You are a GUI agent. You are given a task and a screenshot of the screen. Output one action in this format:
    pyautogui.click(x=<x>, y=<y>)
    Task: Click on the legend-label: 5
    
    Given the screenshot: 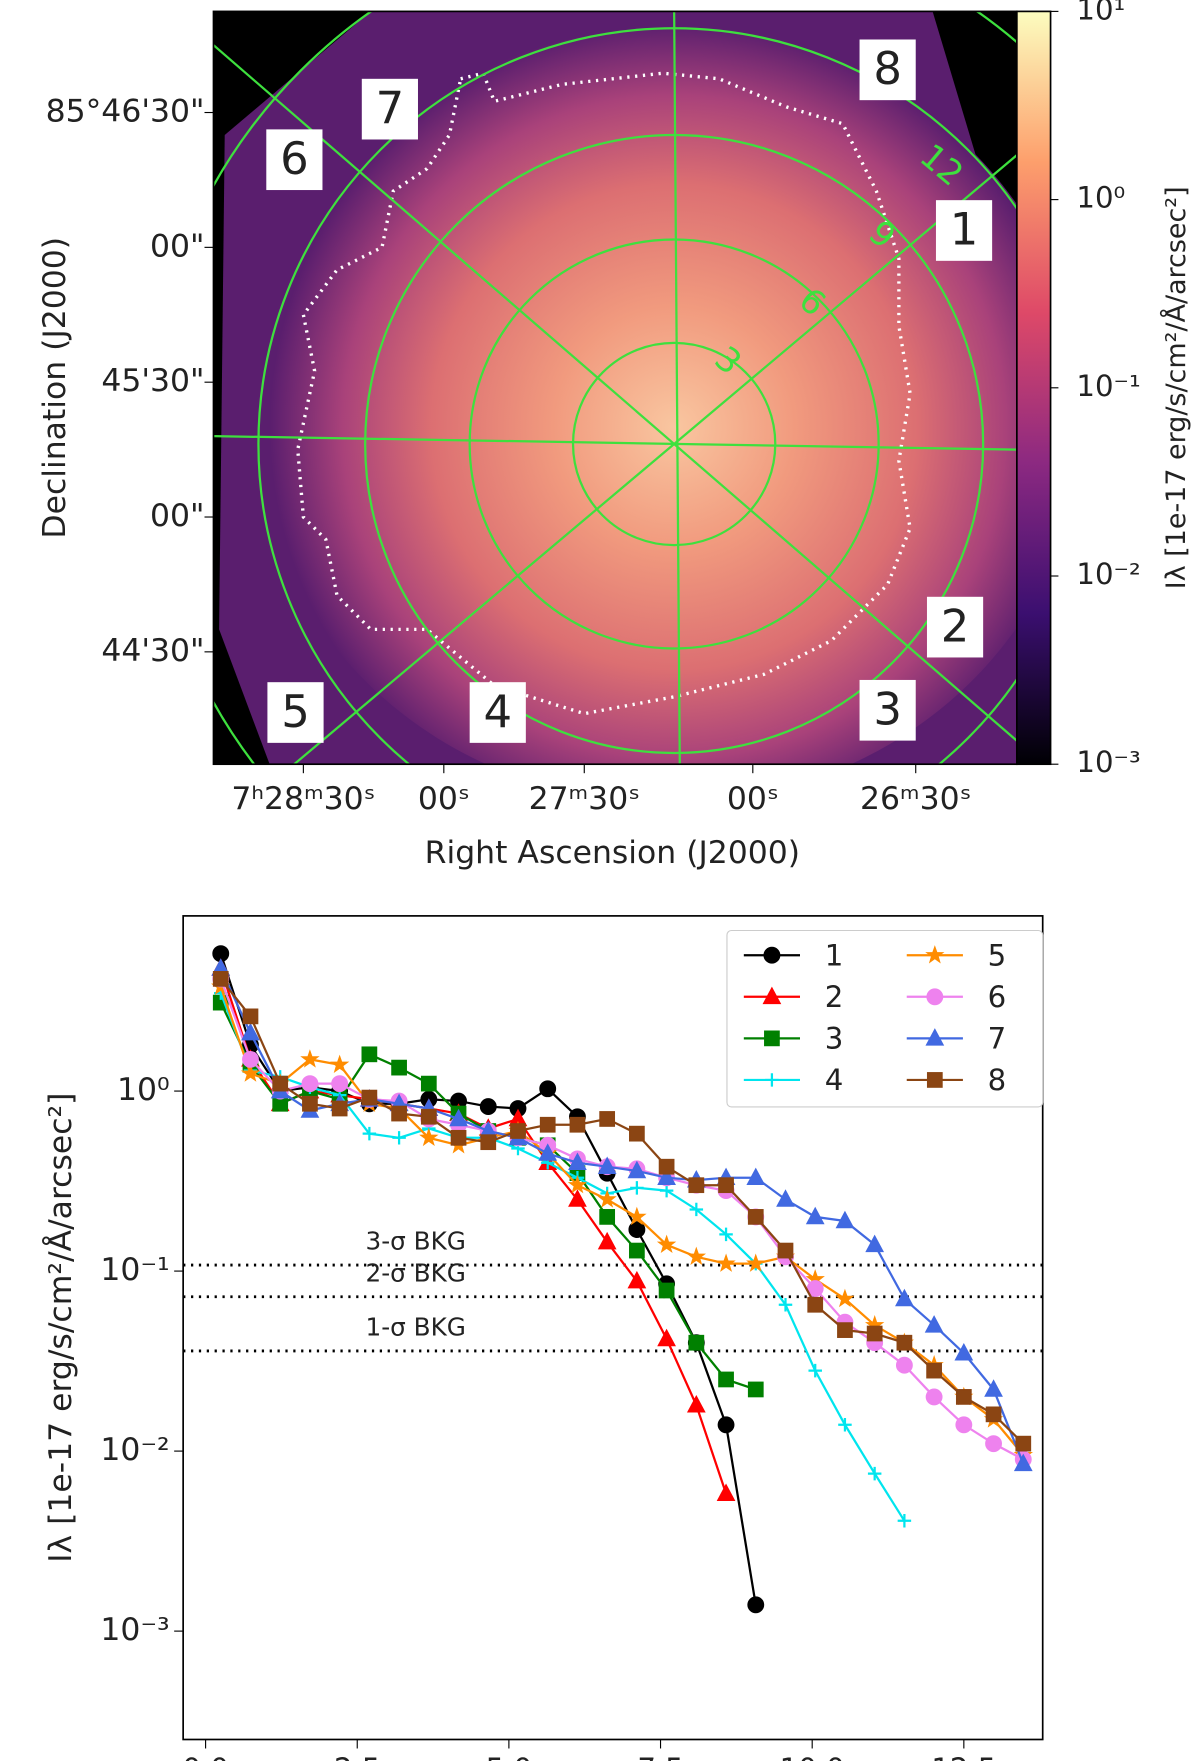 What is the action you would take?
    pyautogui.click(x=997, y=955)
    